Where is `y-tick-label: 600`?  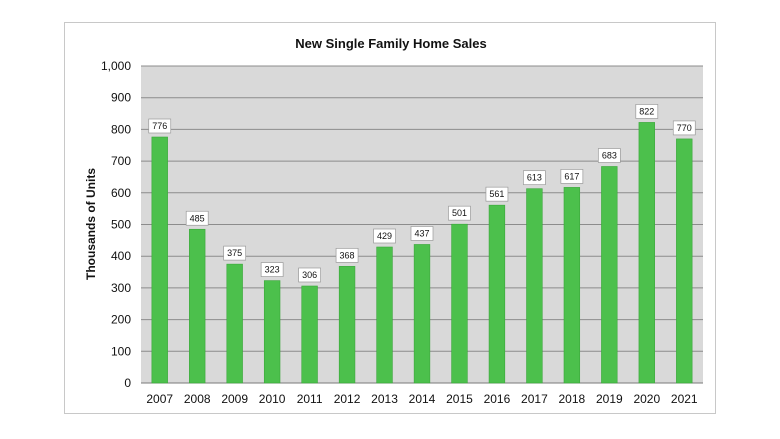 y-tick-label: 600 is located at coordinates (121, 193).